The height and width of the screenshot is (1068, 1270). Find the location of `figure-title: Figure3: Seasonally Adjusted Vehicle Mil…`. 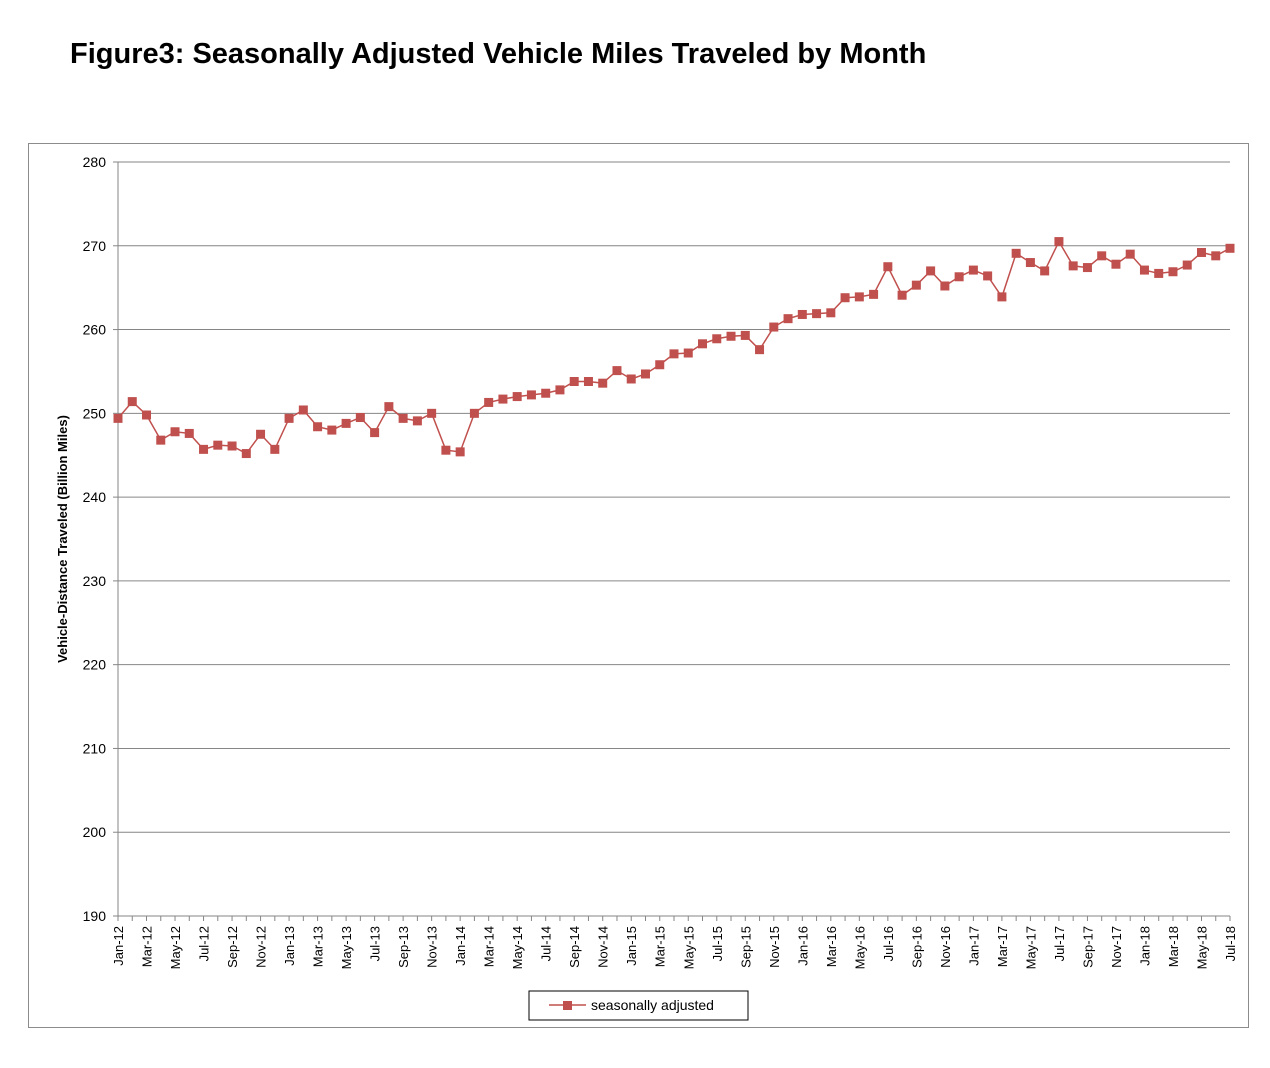

figure-title: Figure3: Seasonally Adjusted Vehicle Mil… is located at coordinates (498, 54).